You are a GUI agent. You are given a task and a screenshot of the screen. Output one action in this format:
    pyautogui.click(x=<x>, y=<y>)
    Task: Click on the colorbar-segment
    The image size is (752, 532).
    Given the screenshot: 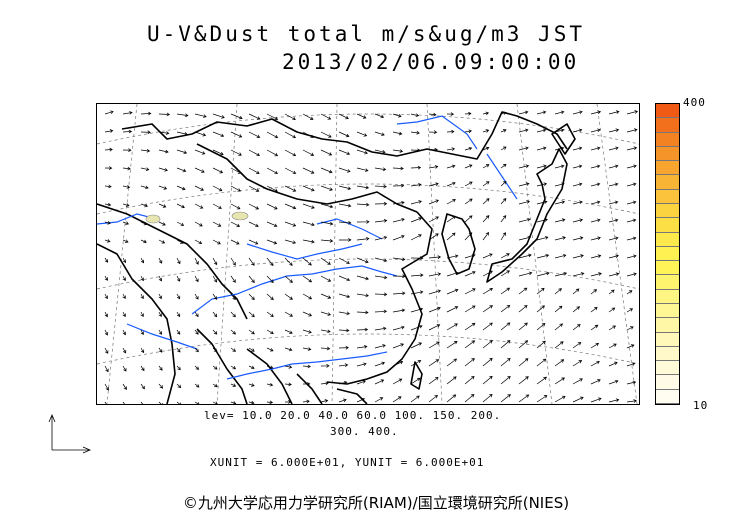 What is the action you would take?
    pyautogui.click(x=667, y=296)
    